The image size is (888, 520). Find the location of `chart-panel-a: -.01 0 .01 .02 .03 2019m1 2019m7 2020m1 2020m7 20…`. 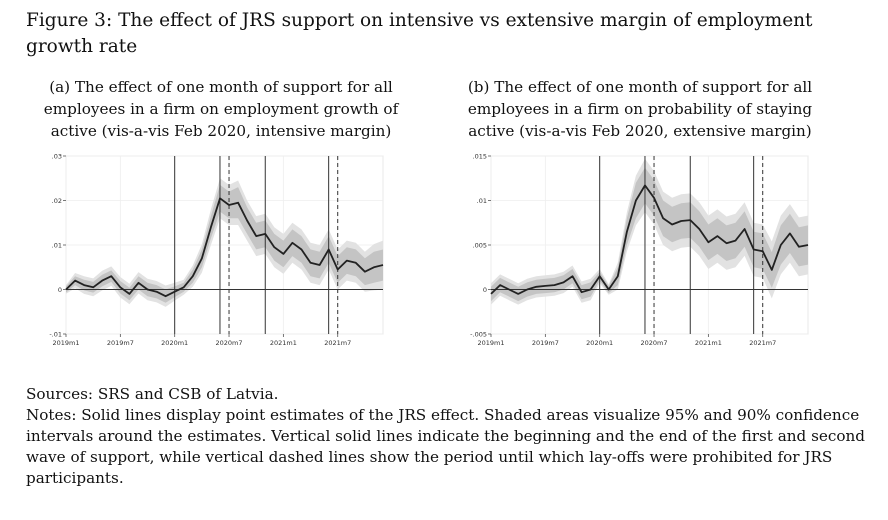

chart-panel-a: -.01 0 .01 .02 .03 2019m1 2019m7 2020m1 2020m7 20… is located at coordinates (216, 250).